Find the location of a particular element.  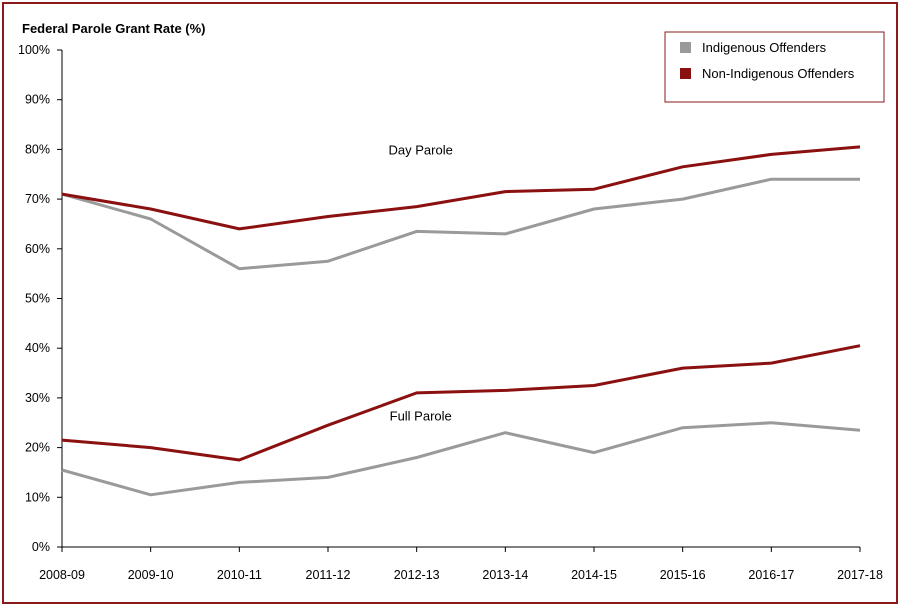

y-tick-label: 50% is located at coordinates (37, 299).